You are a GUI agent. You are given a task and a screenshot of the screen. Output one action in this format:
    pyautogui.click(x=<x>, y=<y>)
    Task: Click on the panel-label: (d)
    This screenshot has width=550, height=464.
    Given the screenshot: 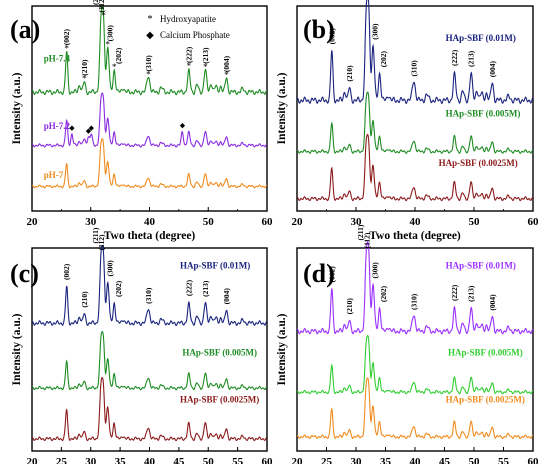 What is the action you would take?
    pyautogui.click(x=319, y=273)
    